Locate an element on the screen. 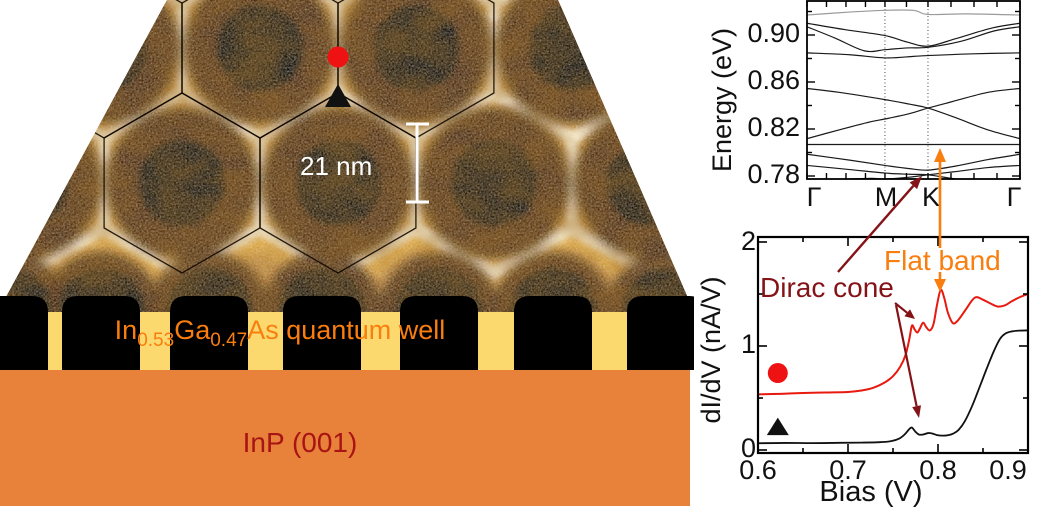  site-marker-circle is located at coordinates (338, 57).